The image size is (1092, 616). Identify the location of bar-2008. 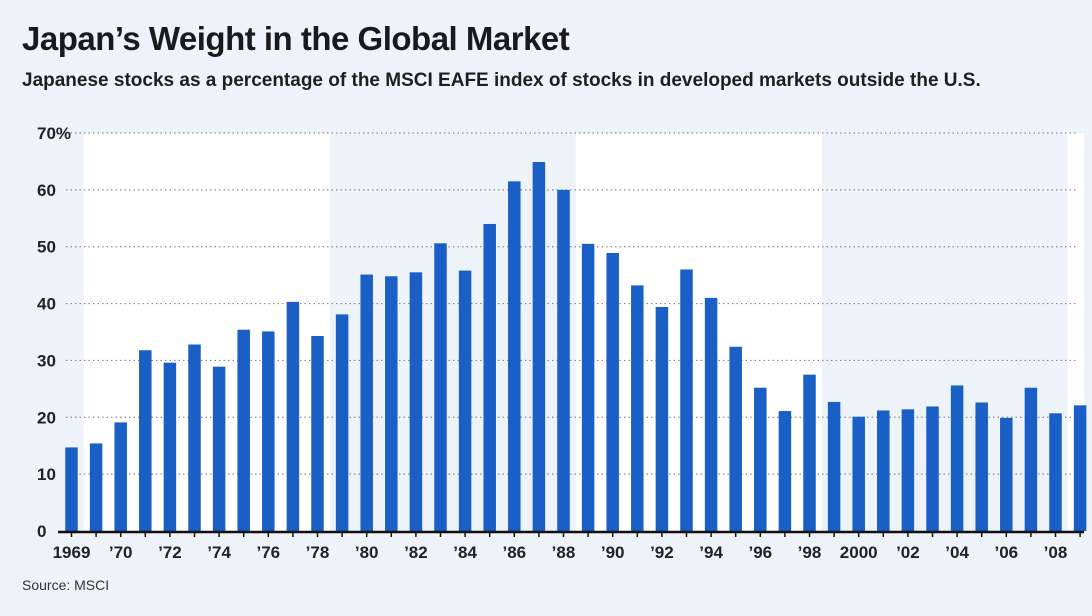
(1031, 459).